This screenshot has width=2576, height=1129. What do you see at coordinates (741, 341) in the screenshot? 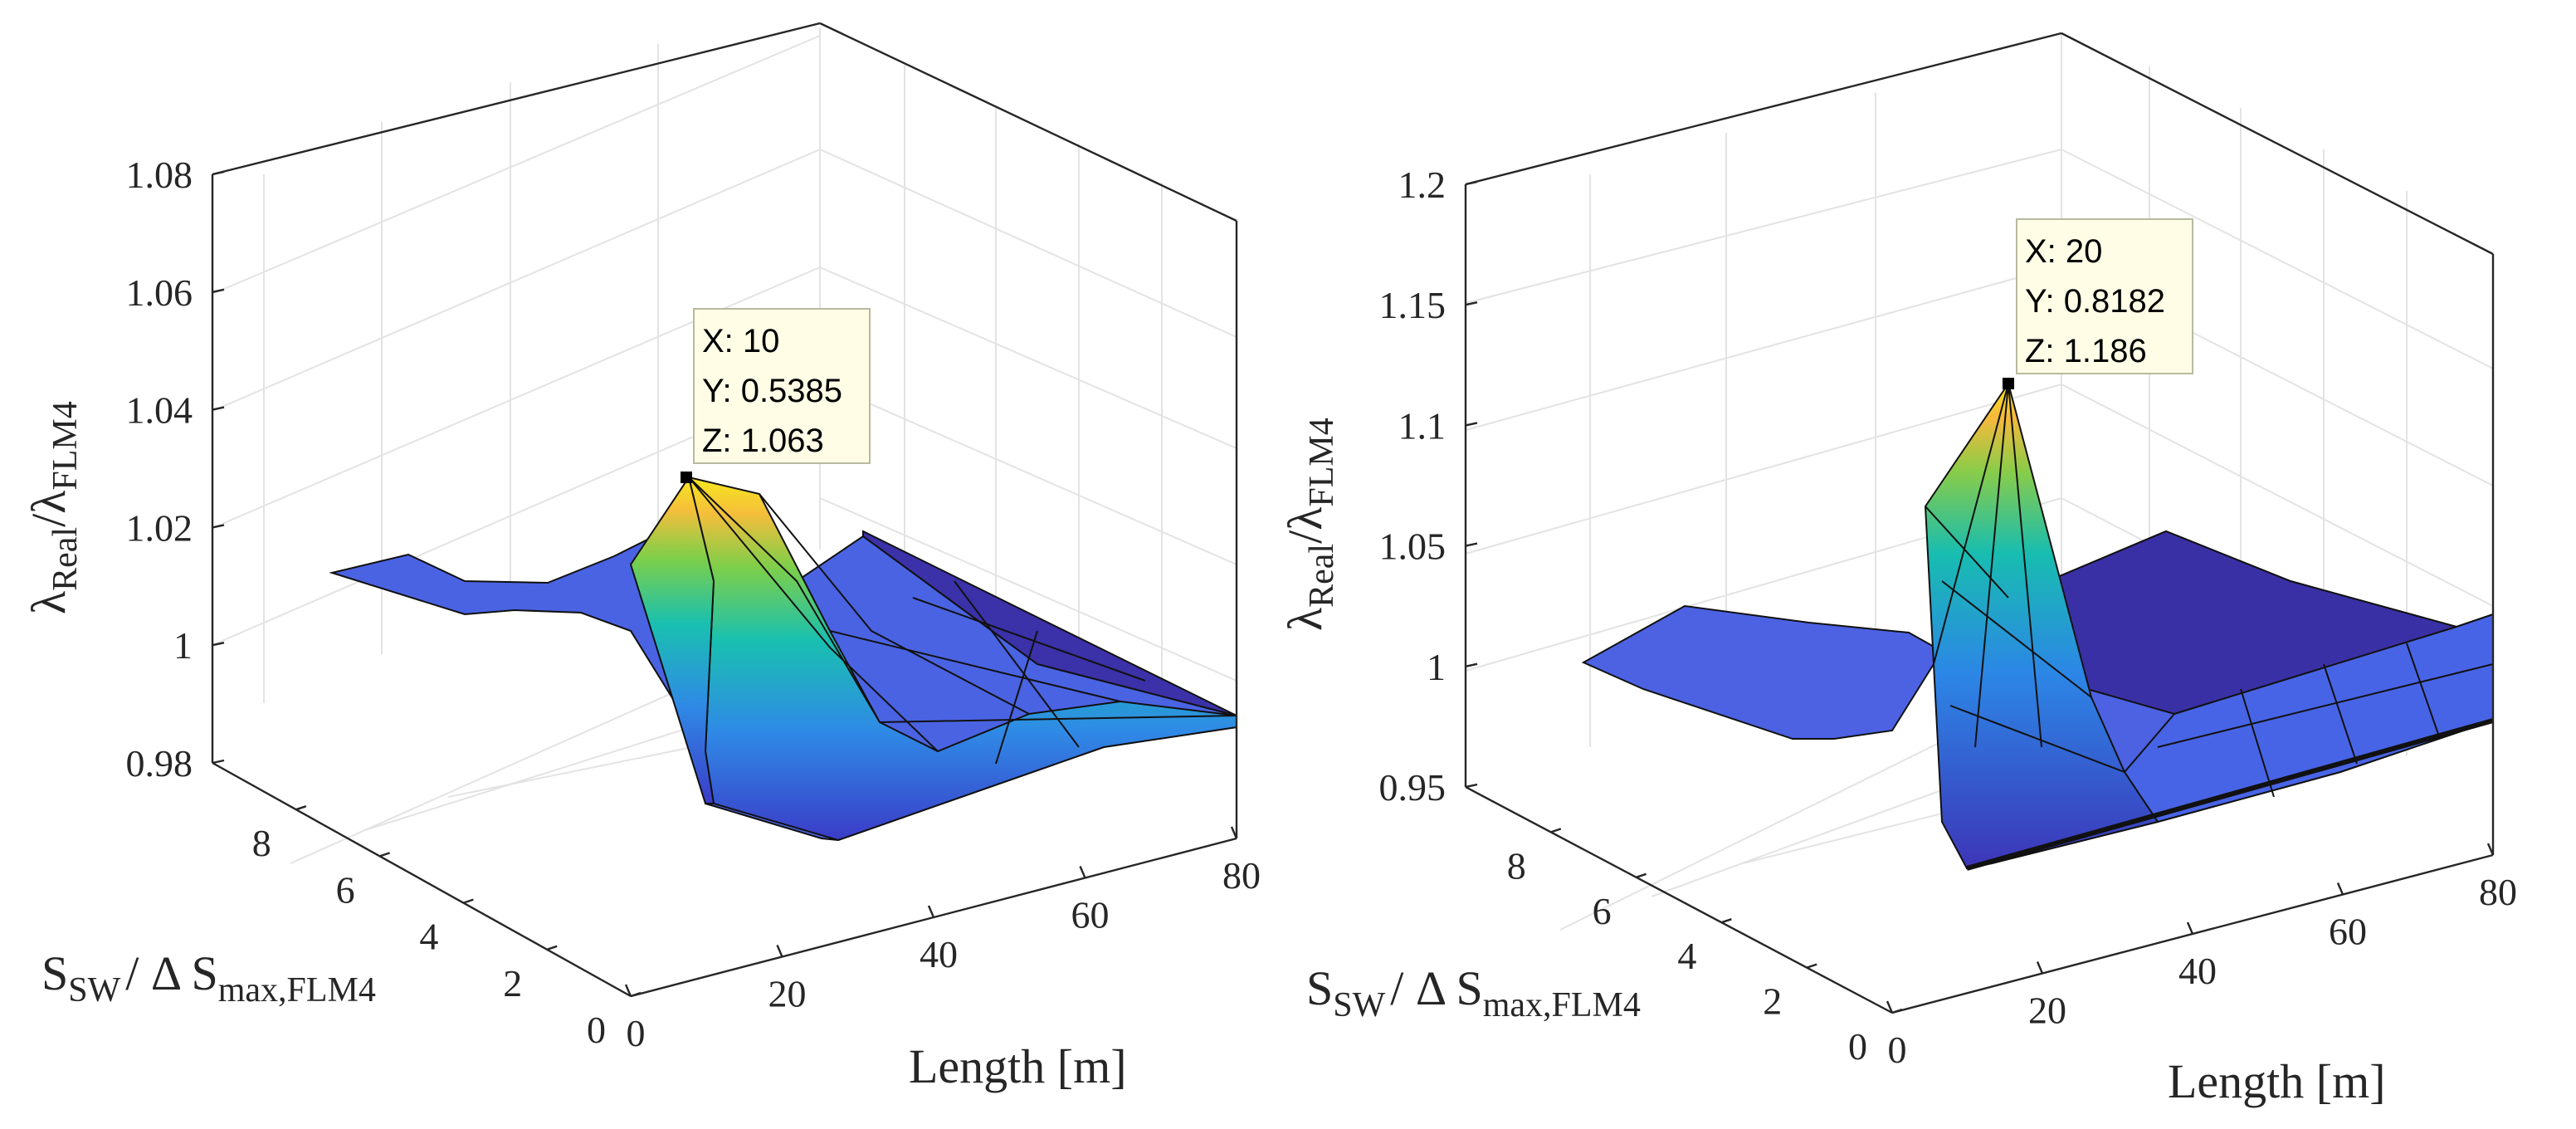
I see `left-datatip-x: X: 10` at bounding box center [741, 341].